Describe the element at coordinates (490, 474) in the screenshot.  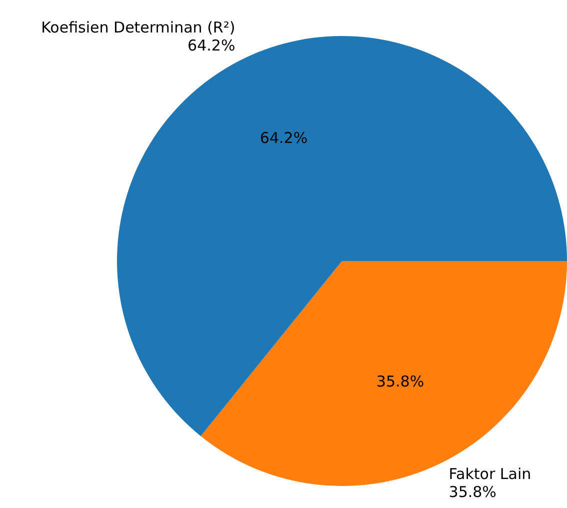
I see `slice-label: Faktor Lain` at that location.